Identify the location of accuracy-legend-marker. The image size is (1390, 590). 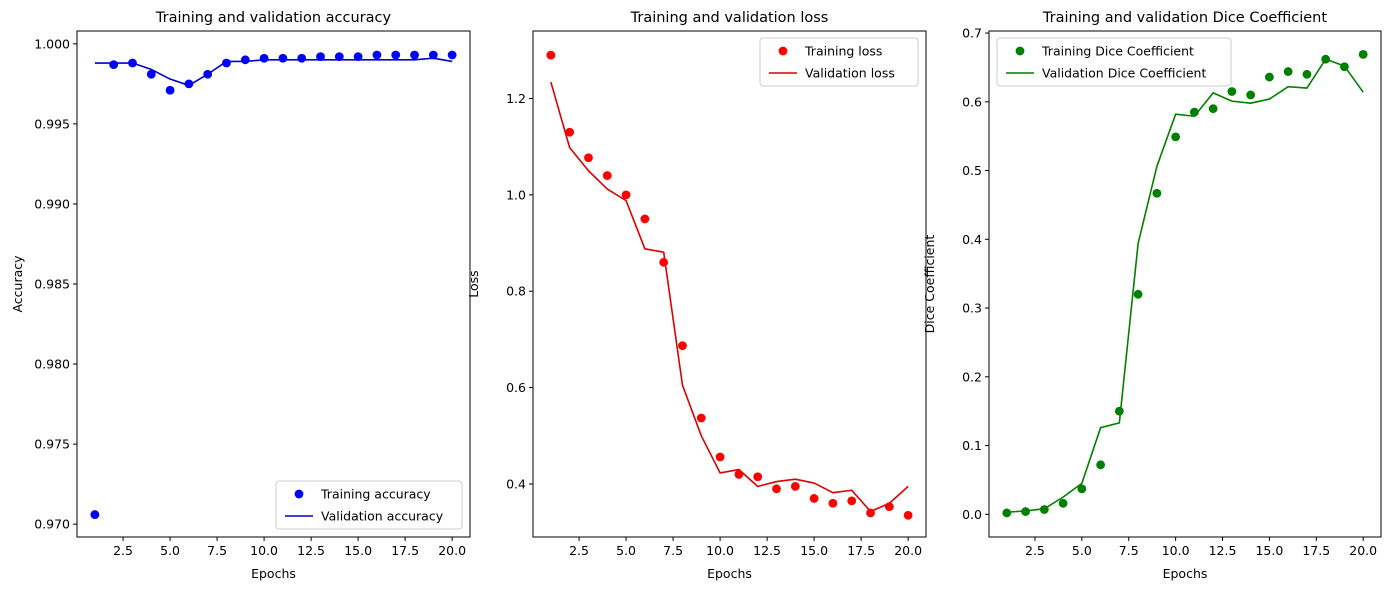
(299, 494).